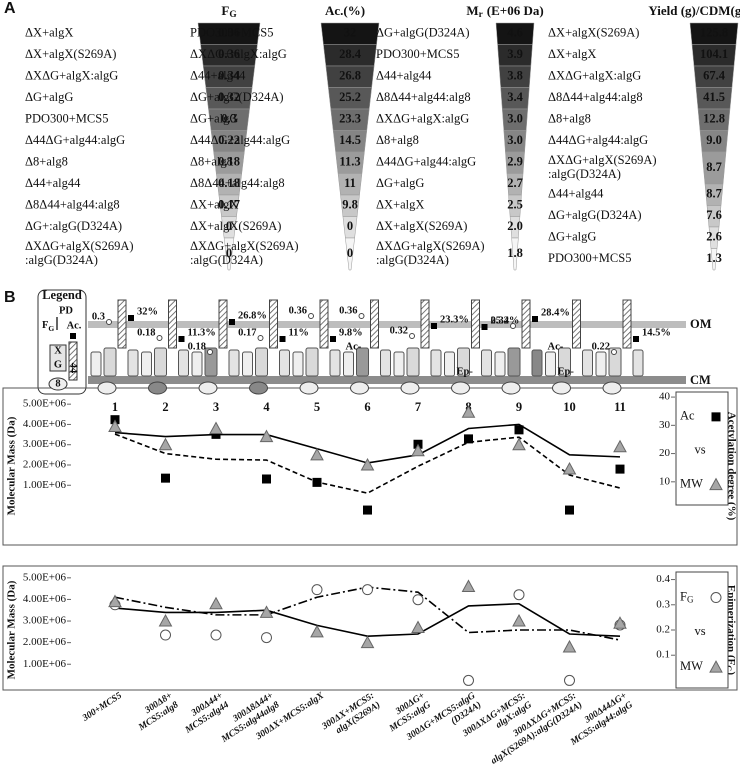 Image resolution: width=740 pixels, height=765 pixels. I want to click on row-value: 0.34, so click(229, 76).